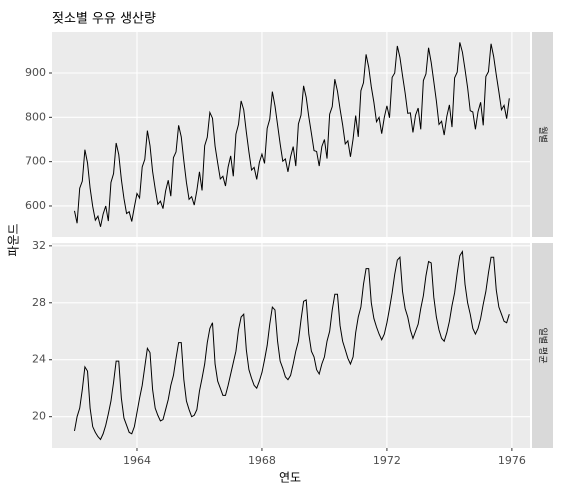 The height and width of the screenshot is (496, 563). I want to click on y-tick-label: 600, so click(35, 205).